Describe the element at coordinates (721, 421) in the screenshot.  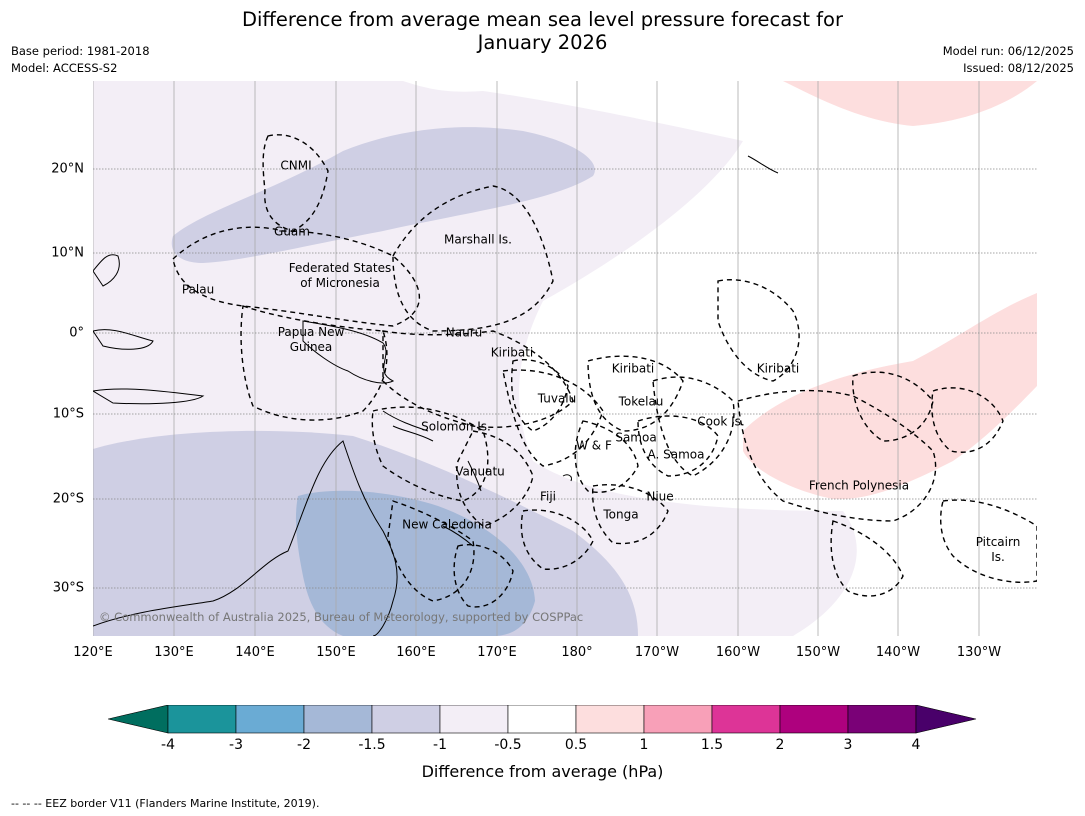
I see `place-label: Cook Is.` at that location.